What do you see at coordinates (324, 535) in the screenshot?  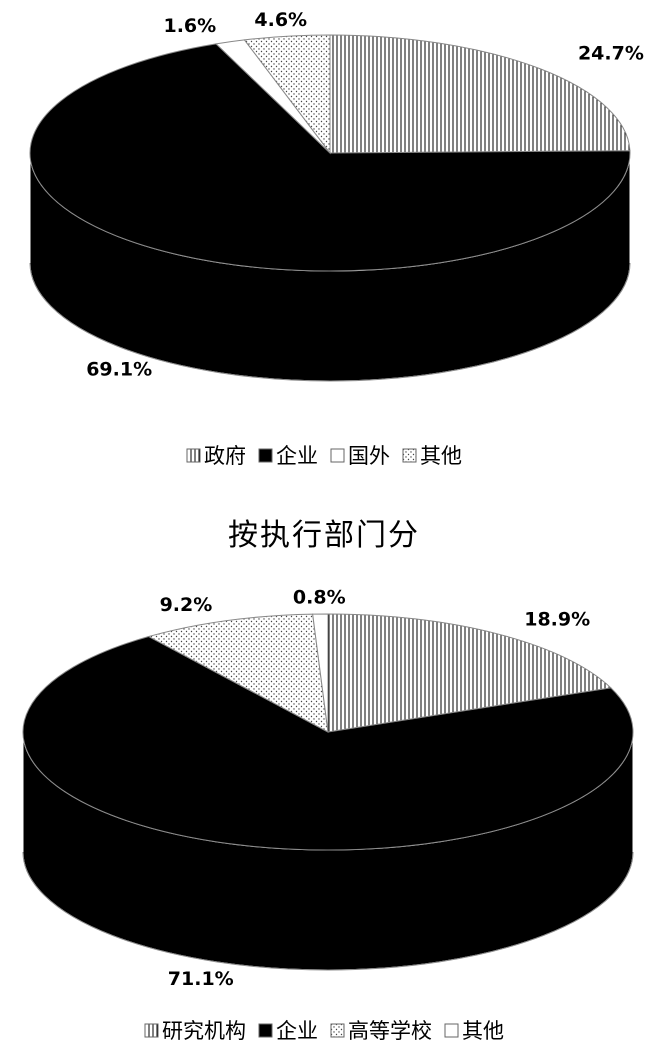 I see `chart-2-title: 按执行部门分` at bounding box center [324, 535].